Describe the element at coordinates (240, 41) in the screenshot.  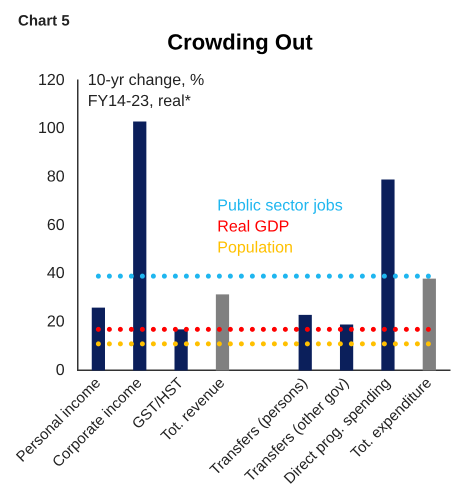
I see `chart-title: Crowding Out` at that location.